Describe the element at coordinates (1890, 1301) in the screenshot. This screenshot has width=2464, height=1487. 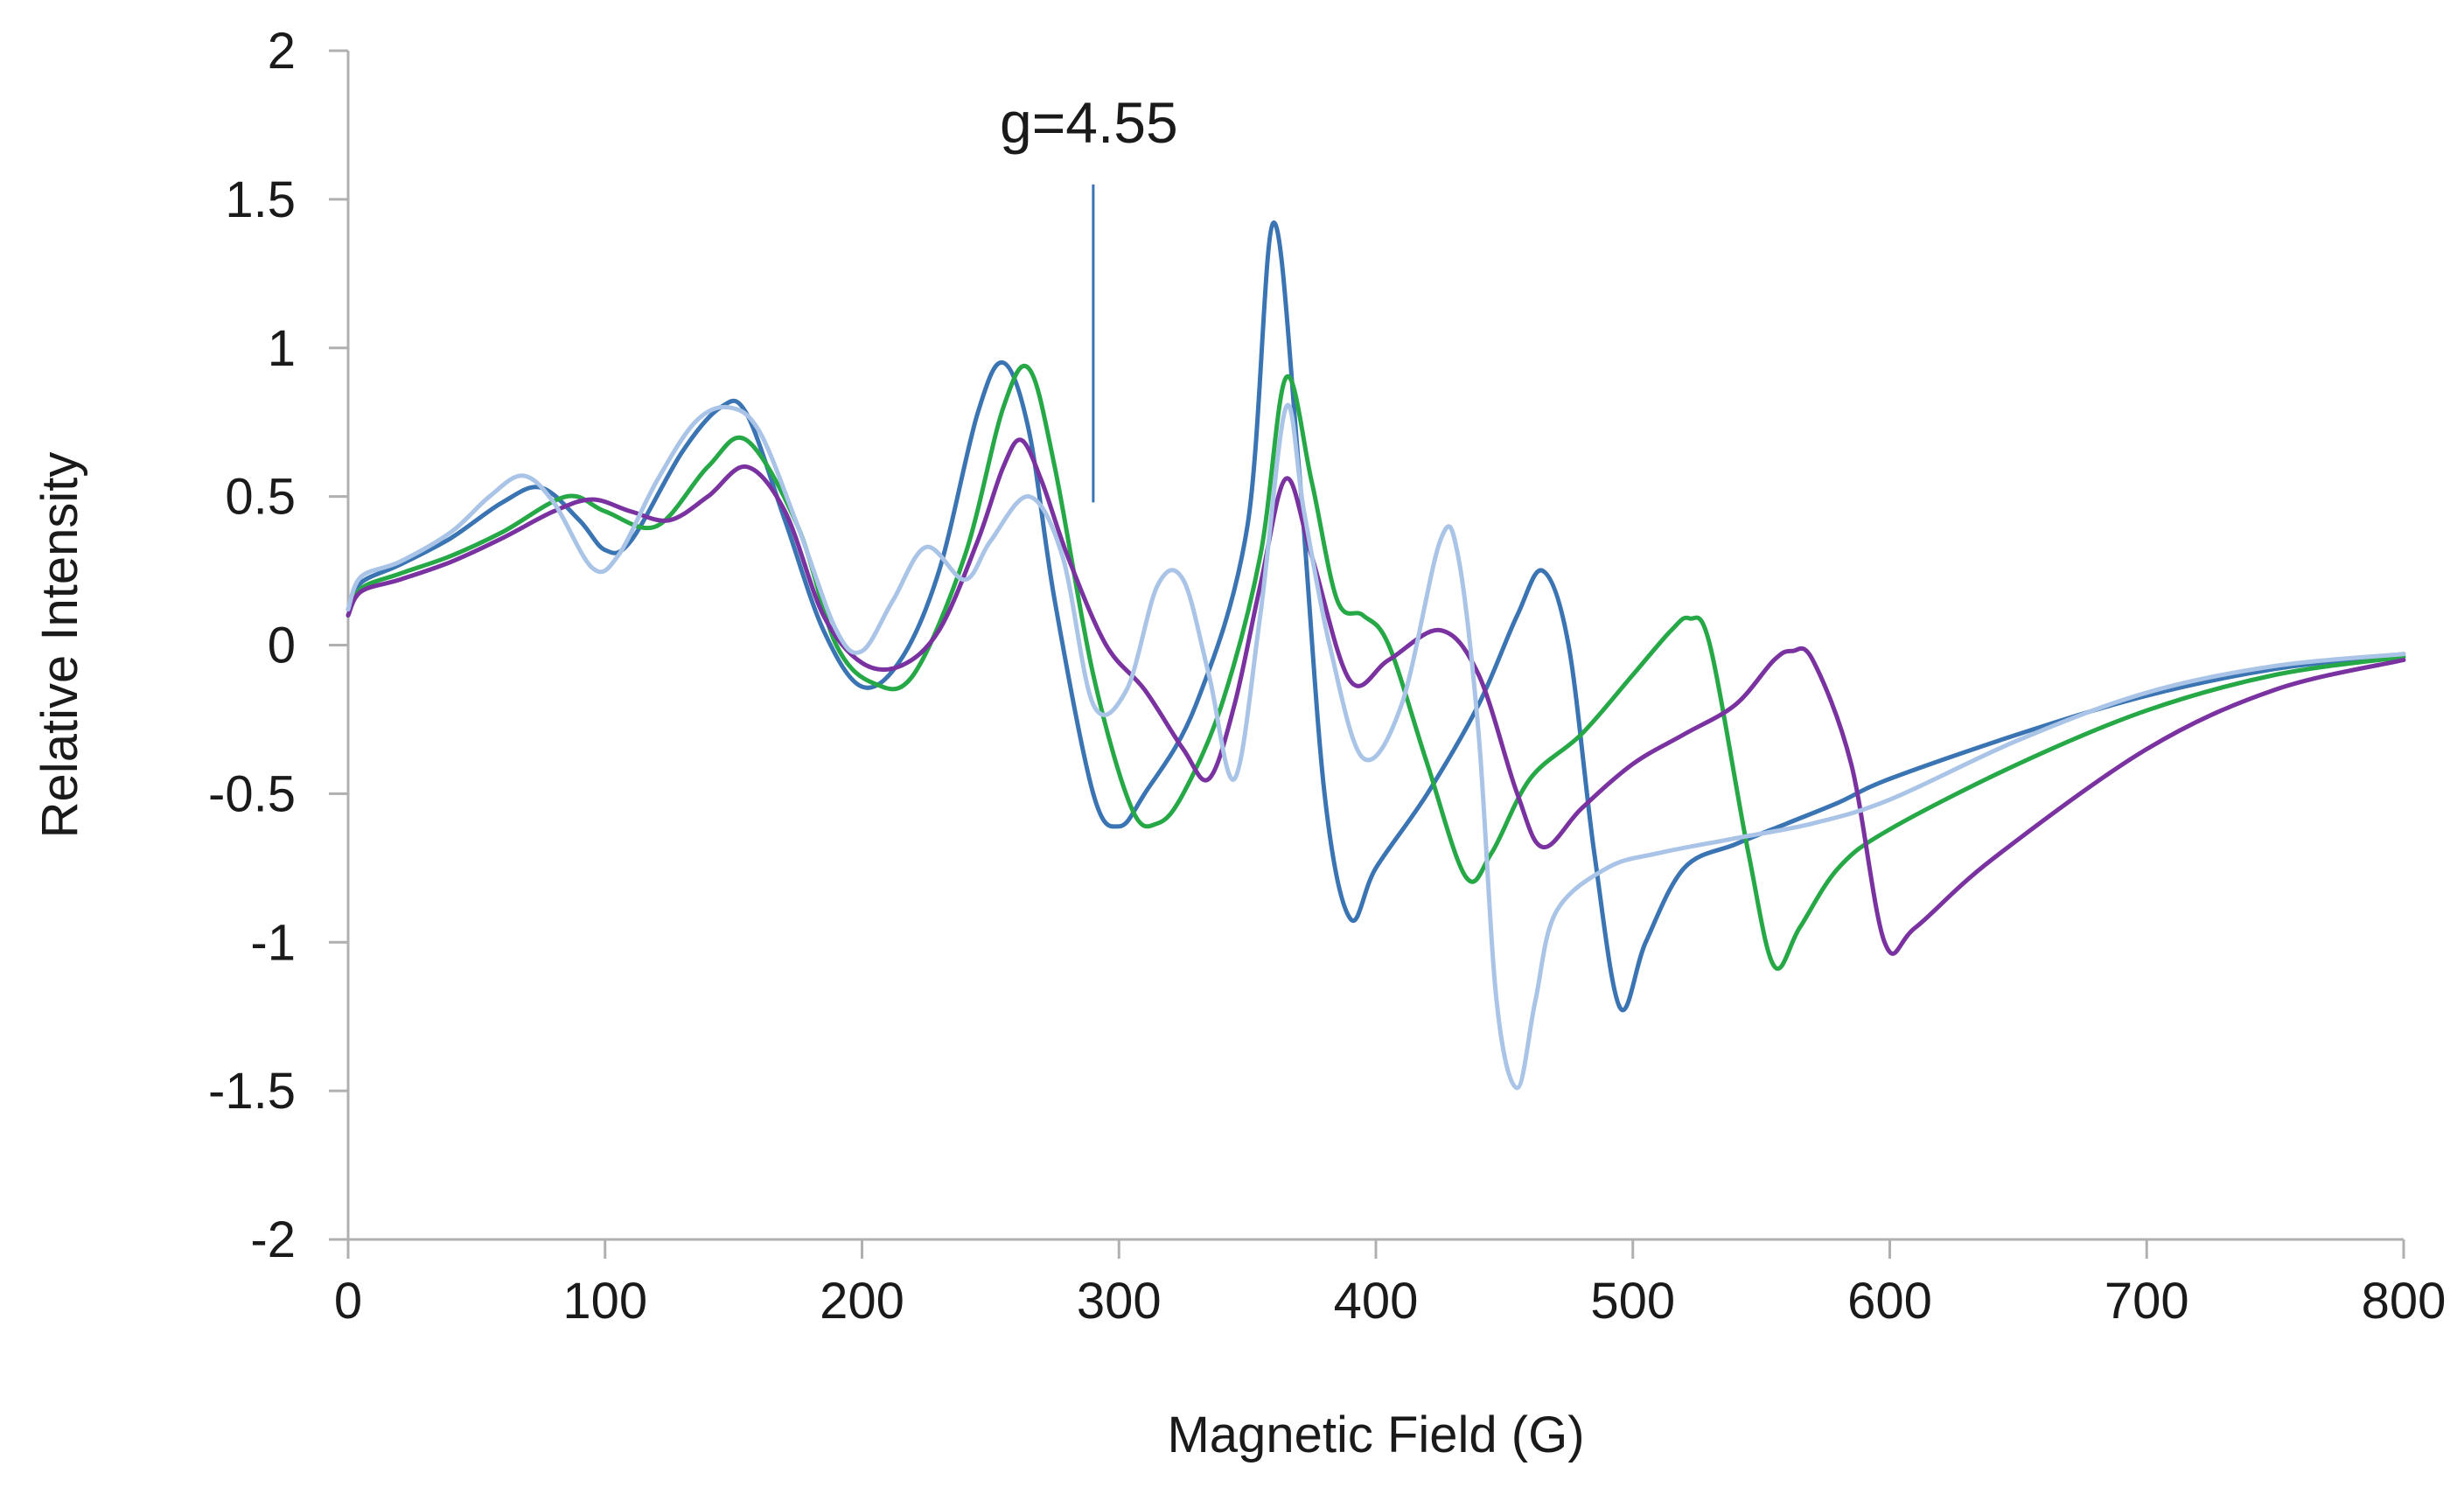
I see `x-tick-label: 600` at that location.